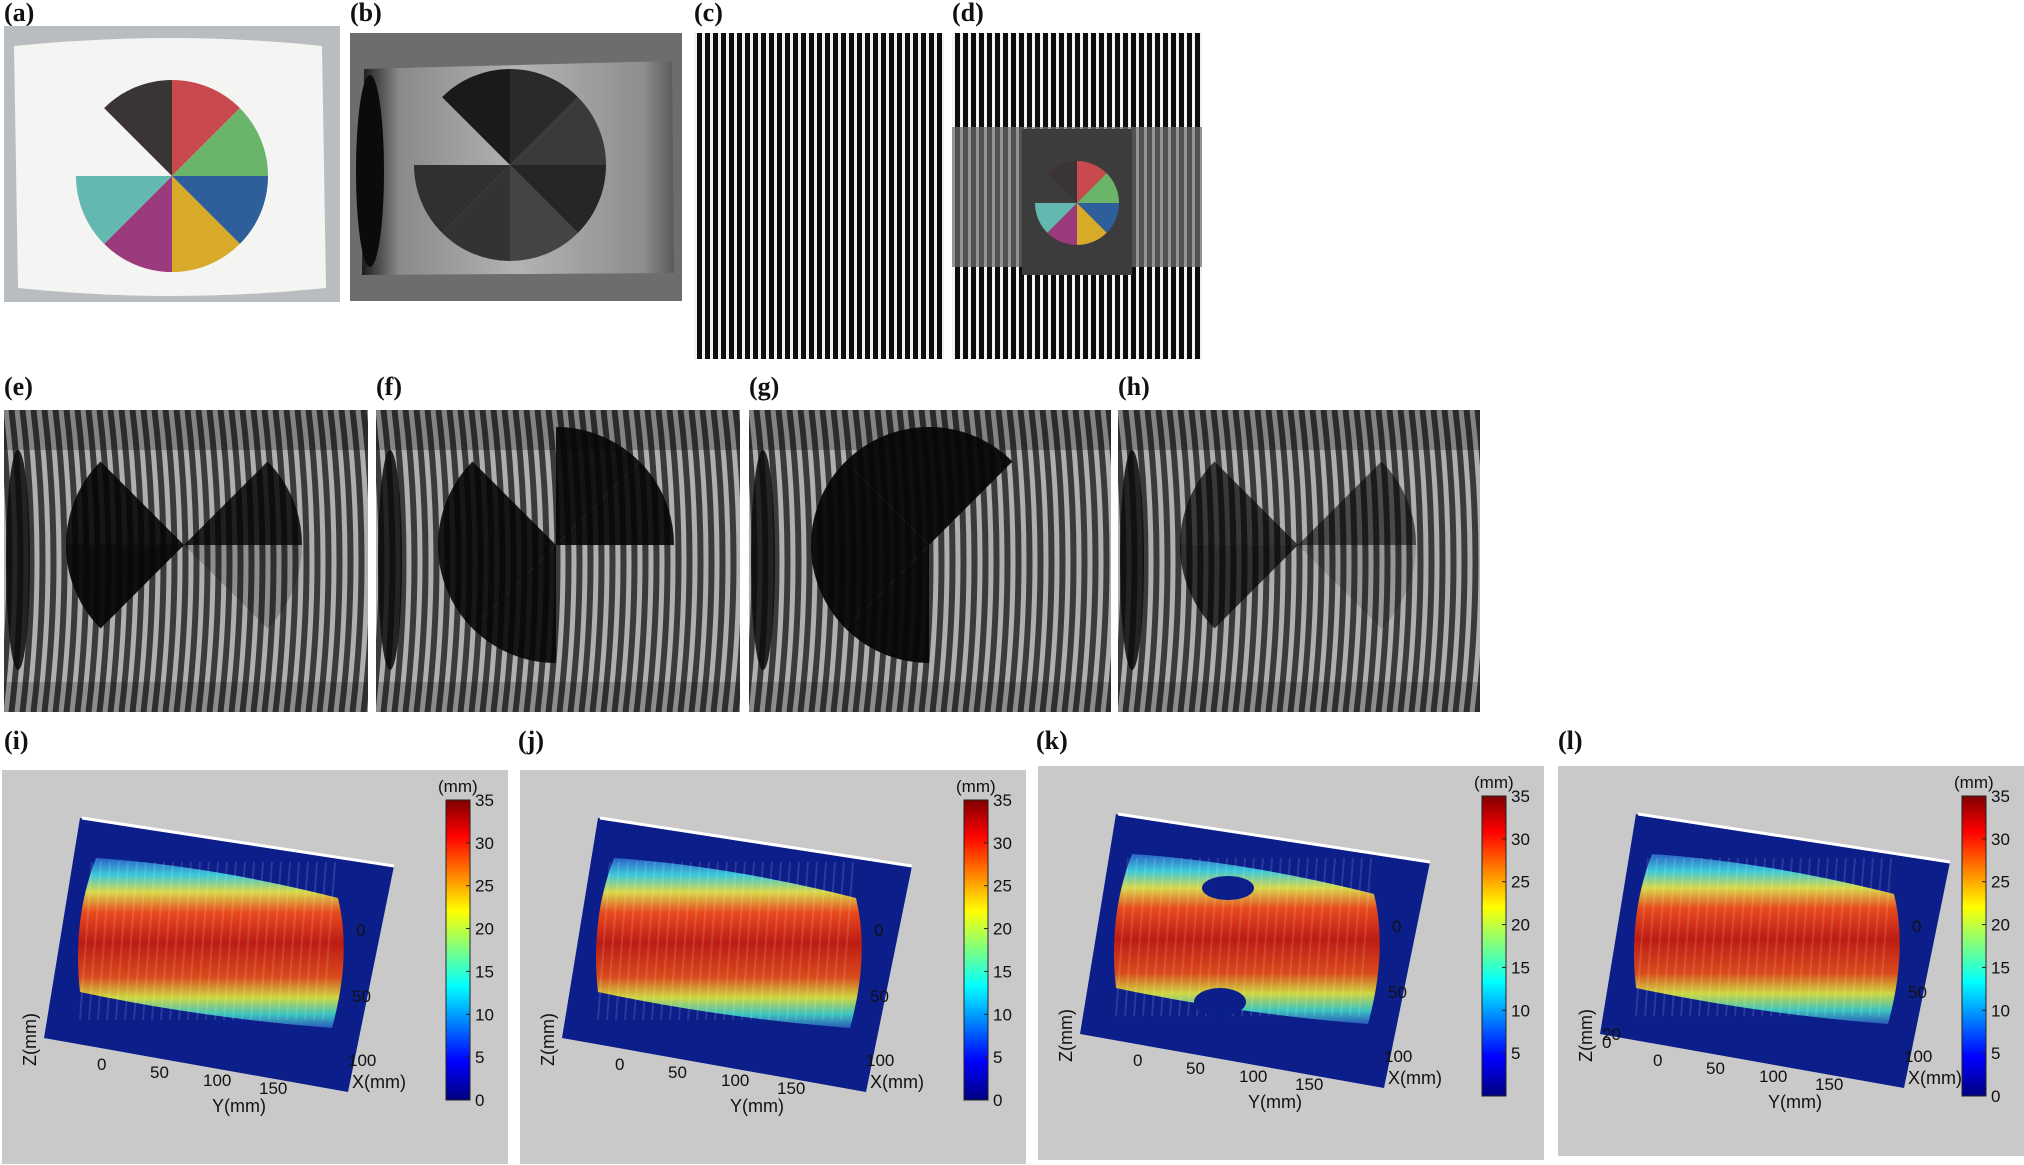 The image size is (2024, 1165). I want to click on label-k: (k), so click(1052, 740).